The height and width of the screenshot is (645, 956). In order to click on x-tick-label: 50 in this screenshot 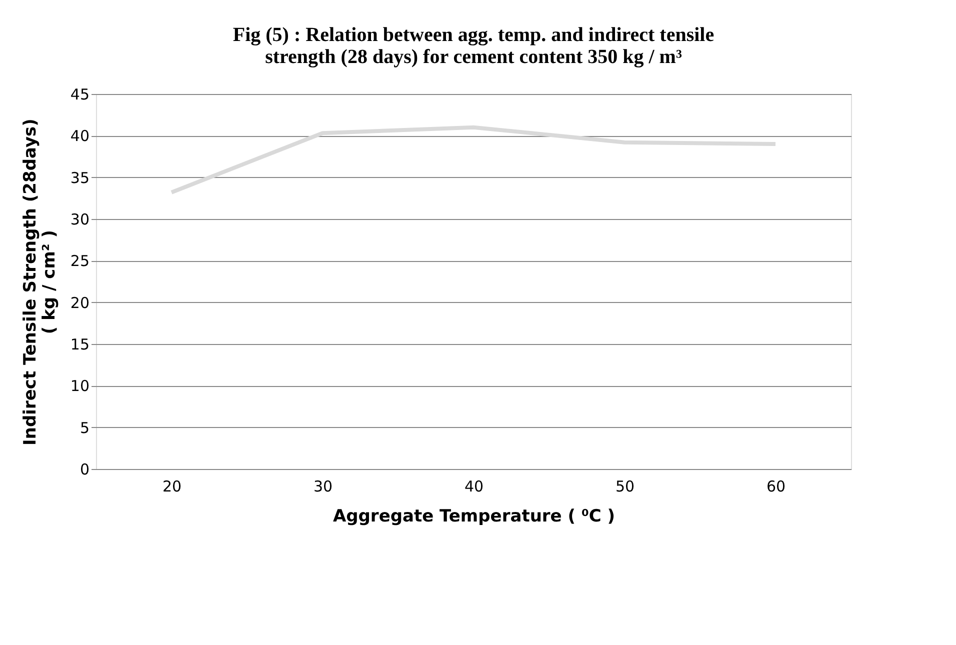, I will do `click(625, 487)`.